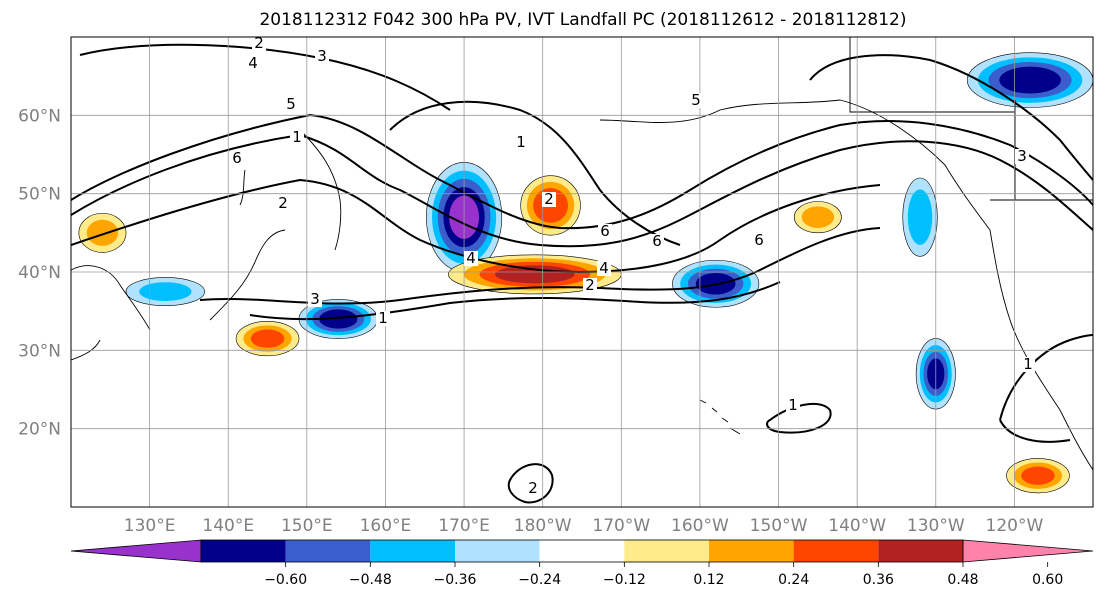 The image size is (1105, 601). Describe the element at coordinates (779, 526) in the screenshot. I see `lon-tick-label: 150°W` at that location.